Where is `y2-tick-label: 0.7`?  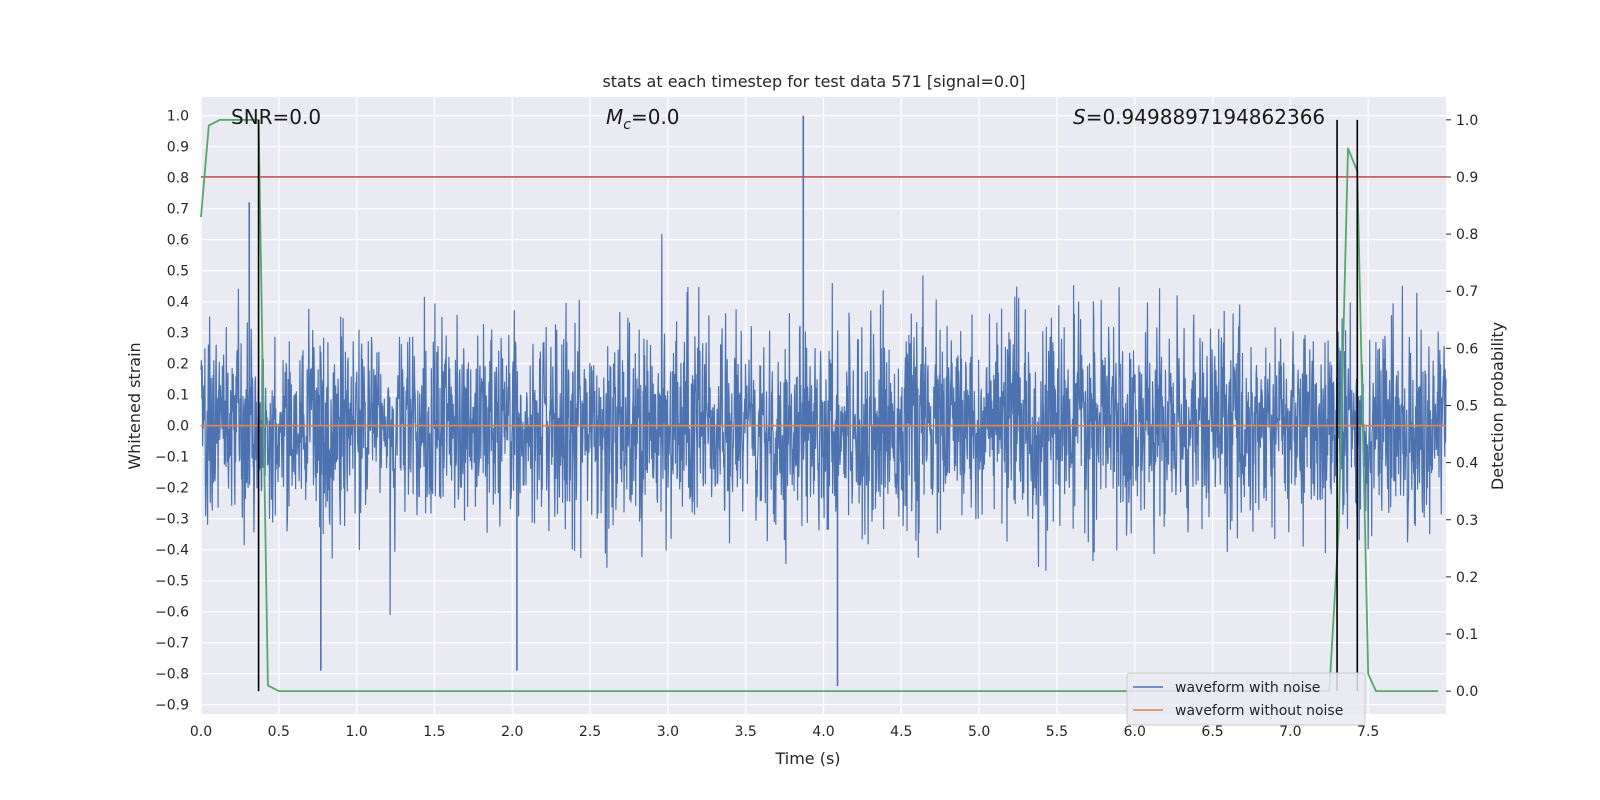 y2-tick-label: 0.7 is located at coordinates (1467, 292).